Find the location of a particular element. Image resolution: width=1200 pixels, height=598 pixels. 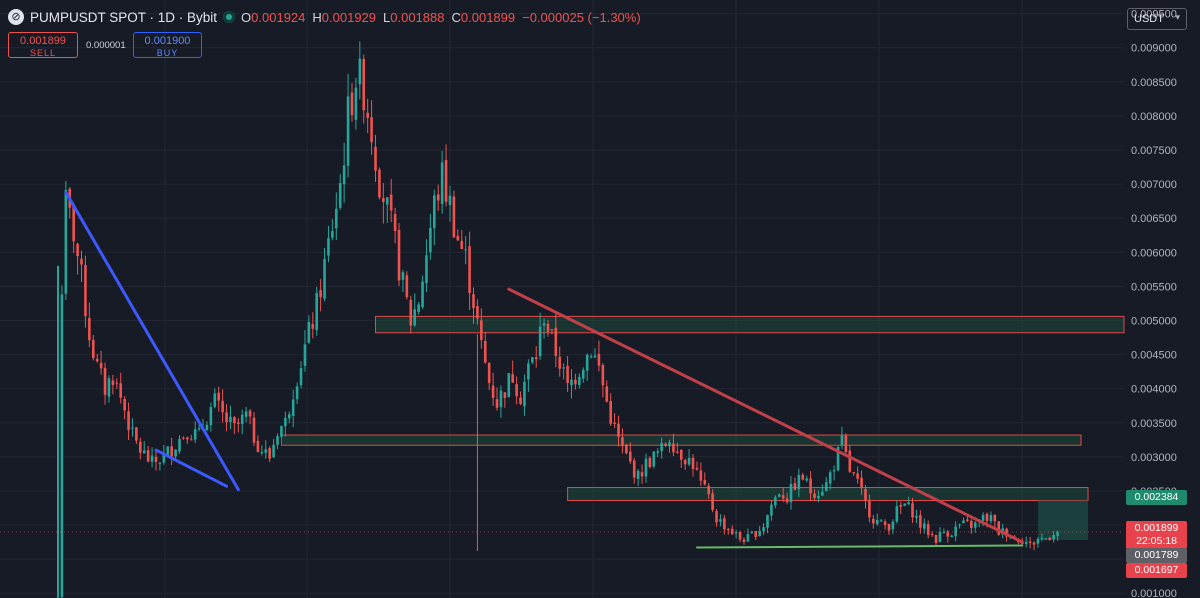

y-tick-label: 0.007500 is located at coordinates (1154, 151).